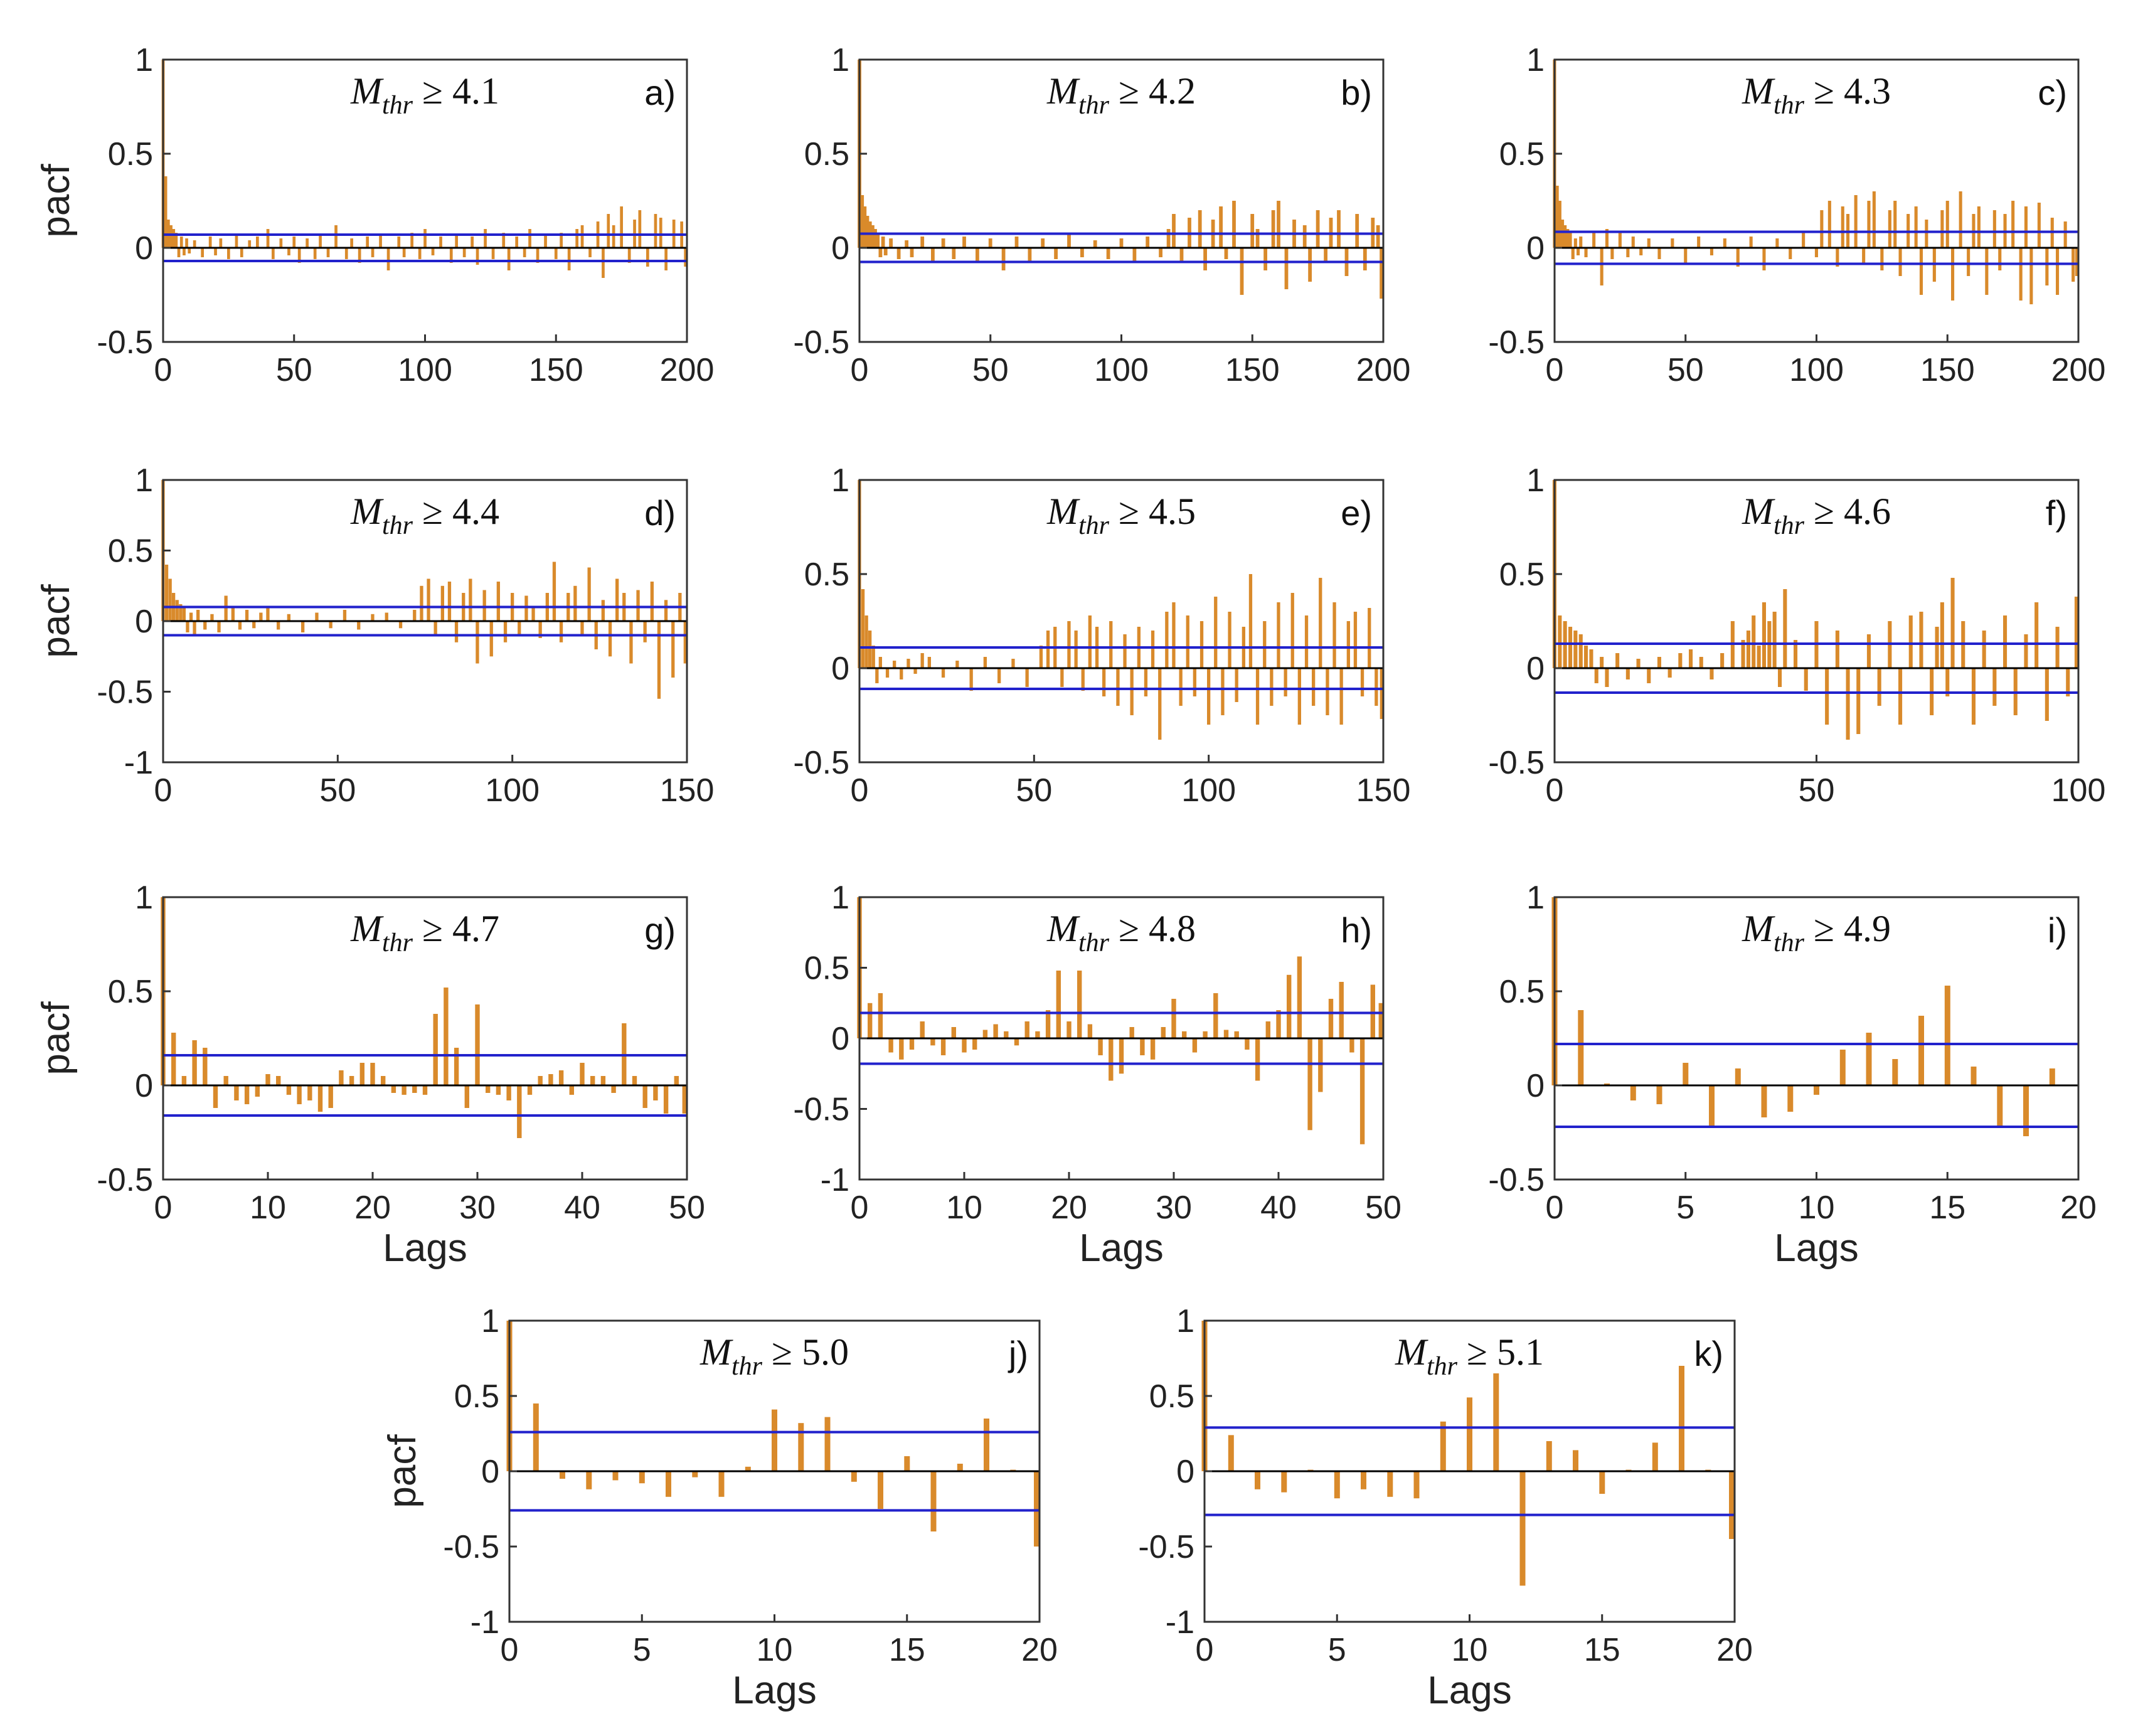  I want to click on panel-d: 0 50 100 150 1 0.5 0 -0.5 -1 Mthr ≥ 4.4 d) pacf, so click(375, 635).